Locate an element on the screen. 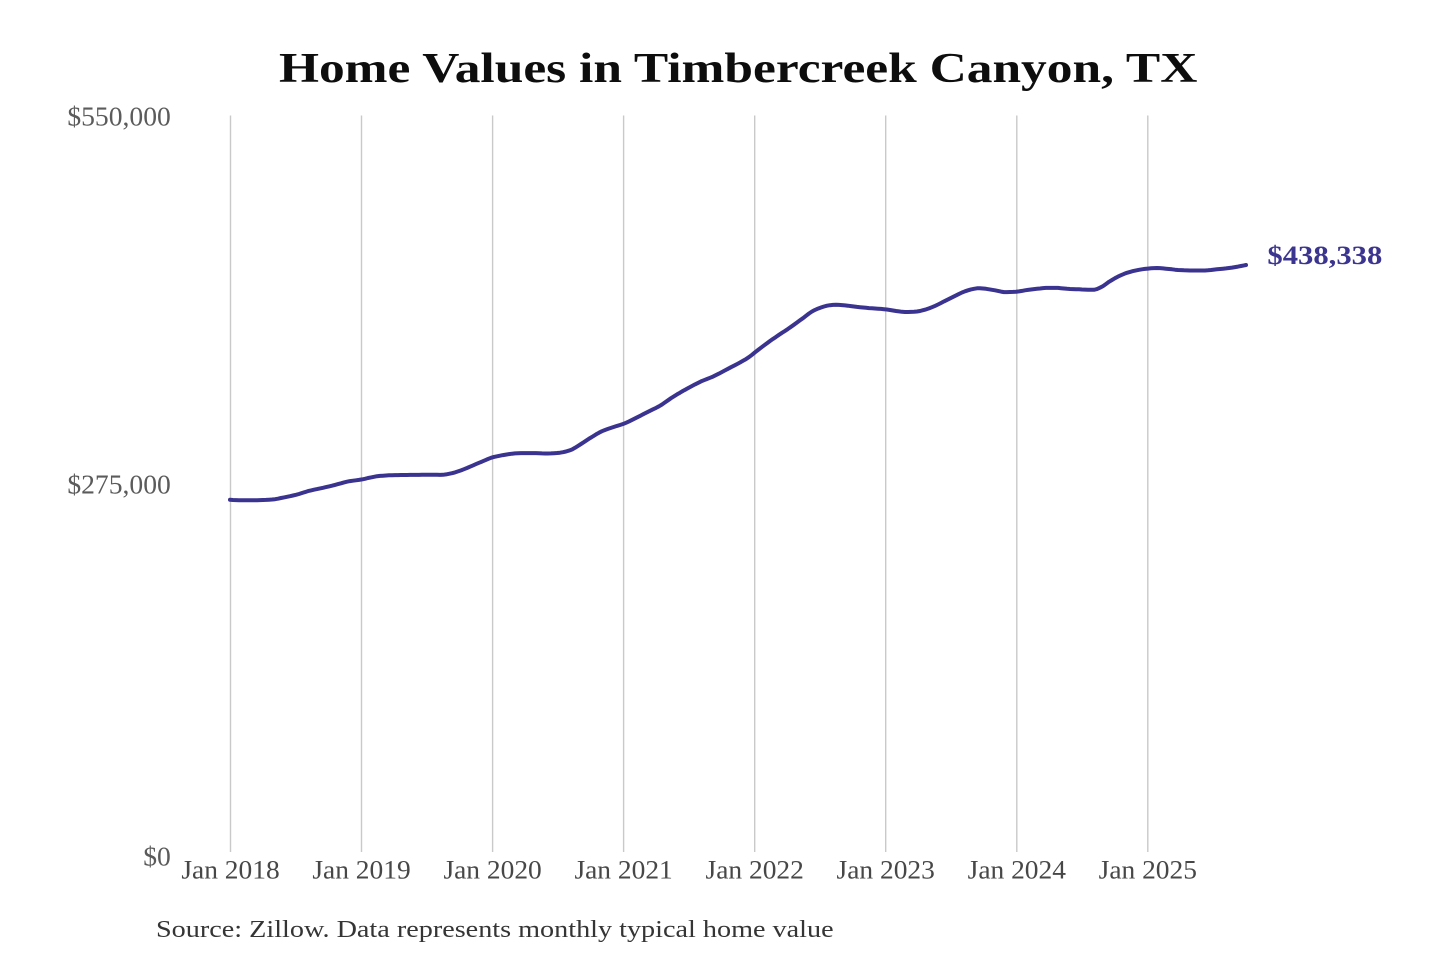 The width and height of the screenshot is (1440, 960). svg-text: Jan 2023 is located at coordinates (886, 869).